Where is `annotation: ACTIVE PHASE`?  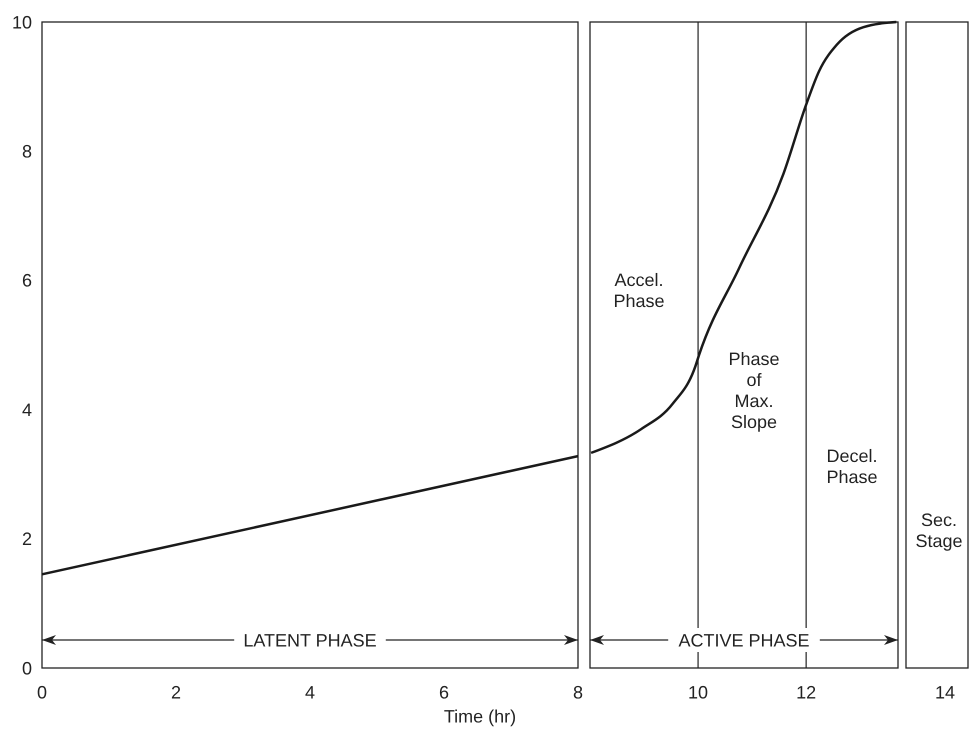 annotation: ACTIVE PHASE is located at coordinates (744, 640).